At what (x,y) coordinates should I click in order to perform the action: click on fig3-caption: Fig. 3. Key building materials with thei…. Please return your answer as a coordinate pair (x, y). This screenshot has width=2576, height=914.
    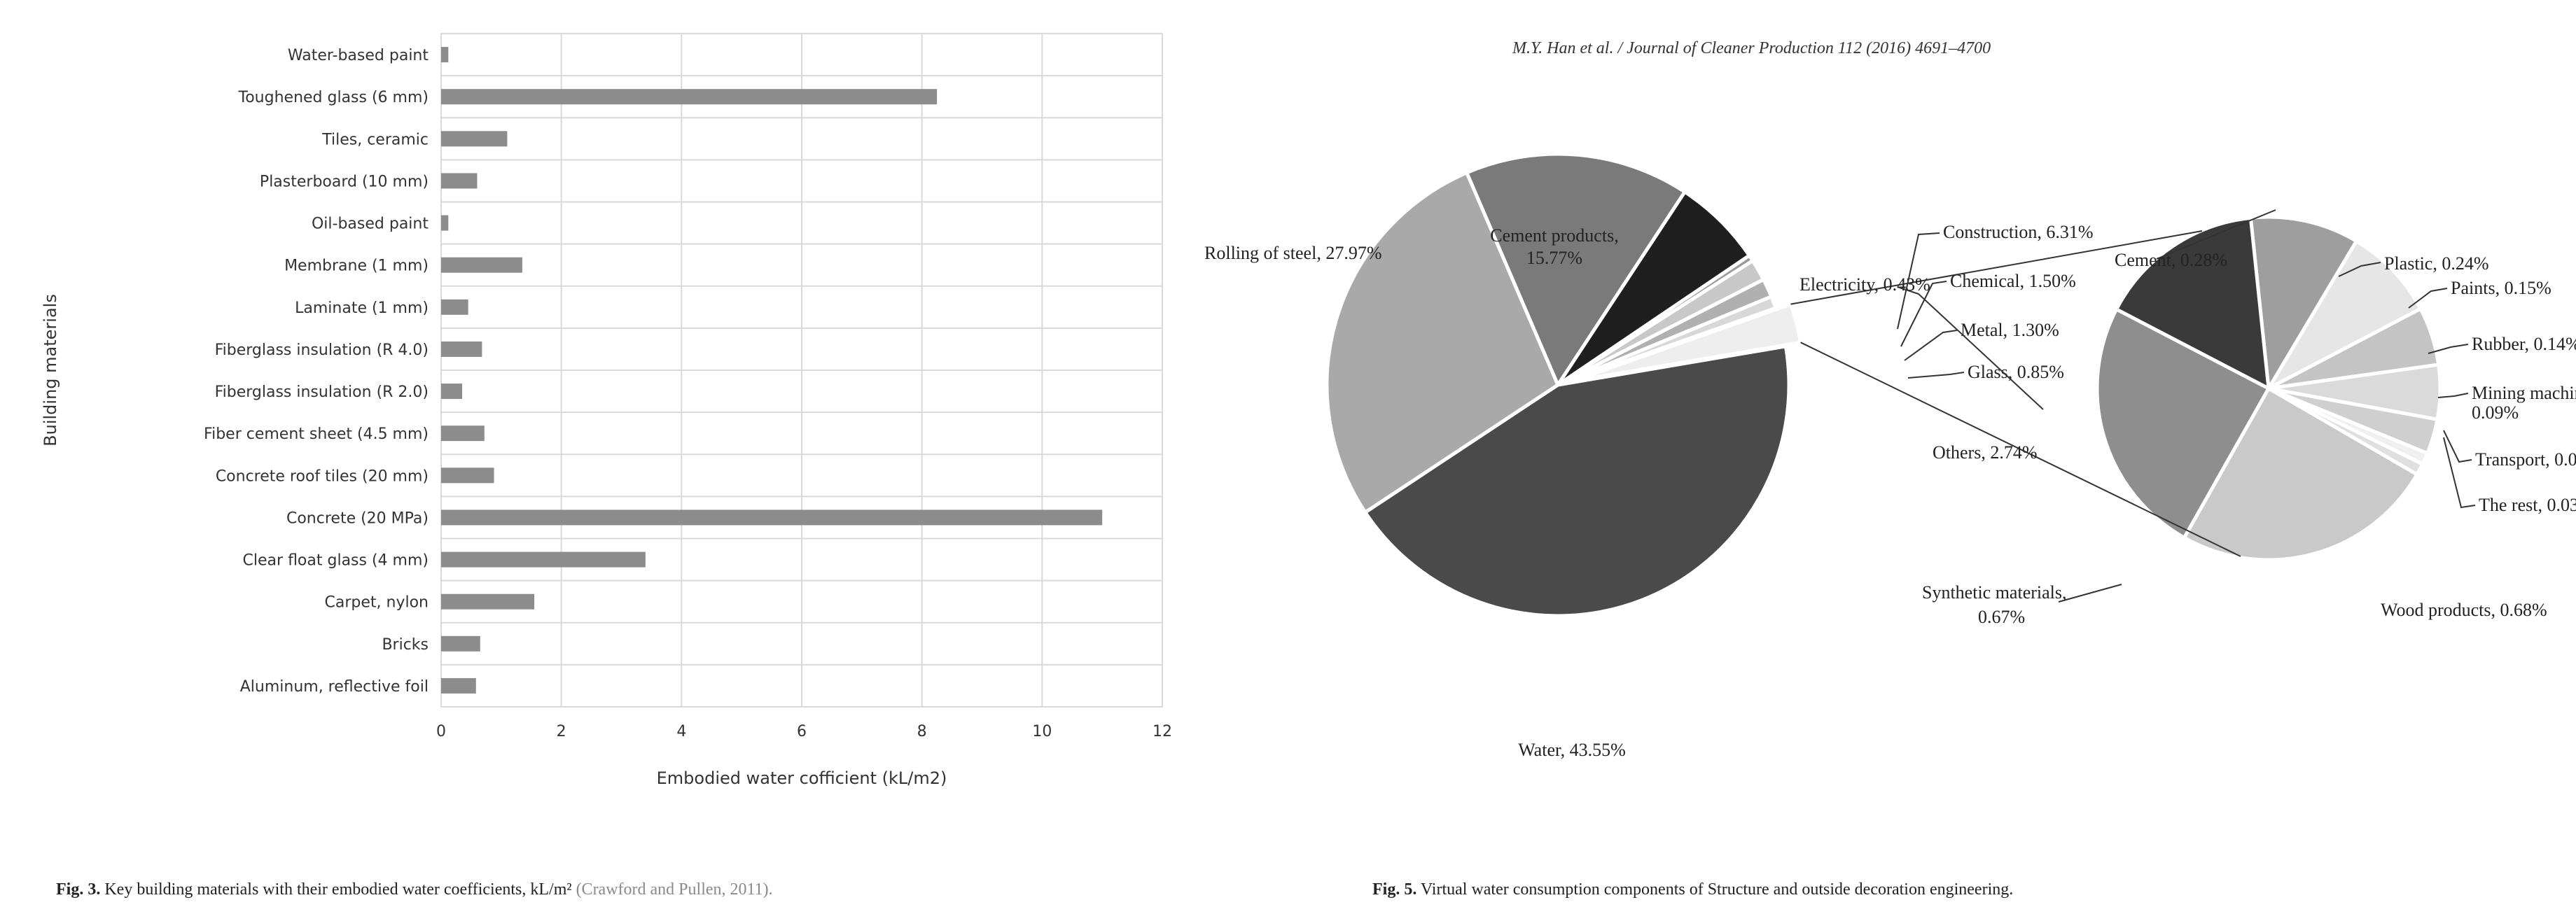
    Looking at the image, I should click on (414, 889).